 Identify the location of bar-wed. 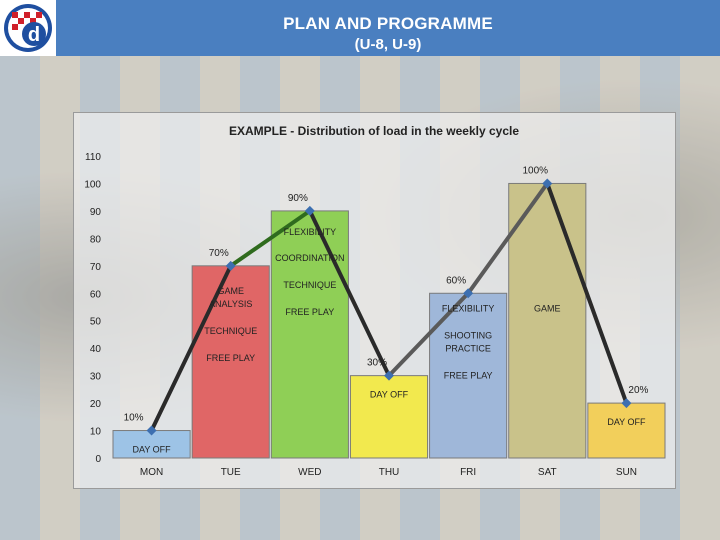
(309, 334).